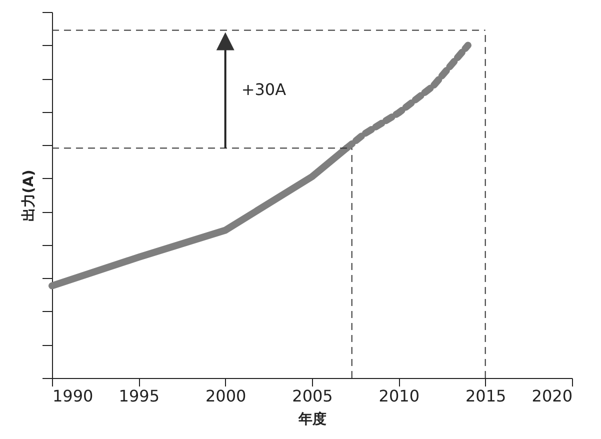 The width and height of the screenshot is (601, 439). What do you see at coordinates (29, 196) in the screenshot?
I see `y-axis-title: 出力(A)` at bounding box center [29, 196].